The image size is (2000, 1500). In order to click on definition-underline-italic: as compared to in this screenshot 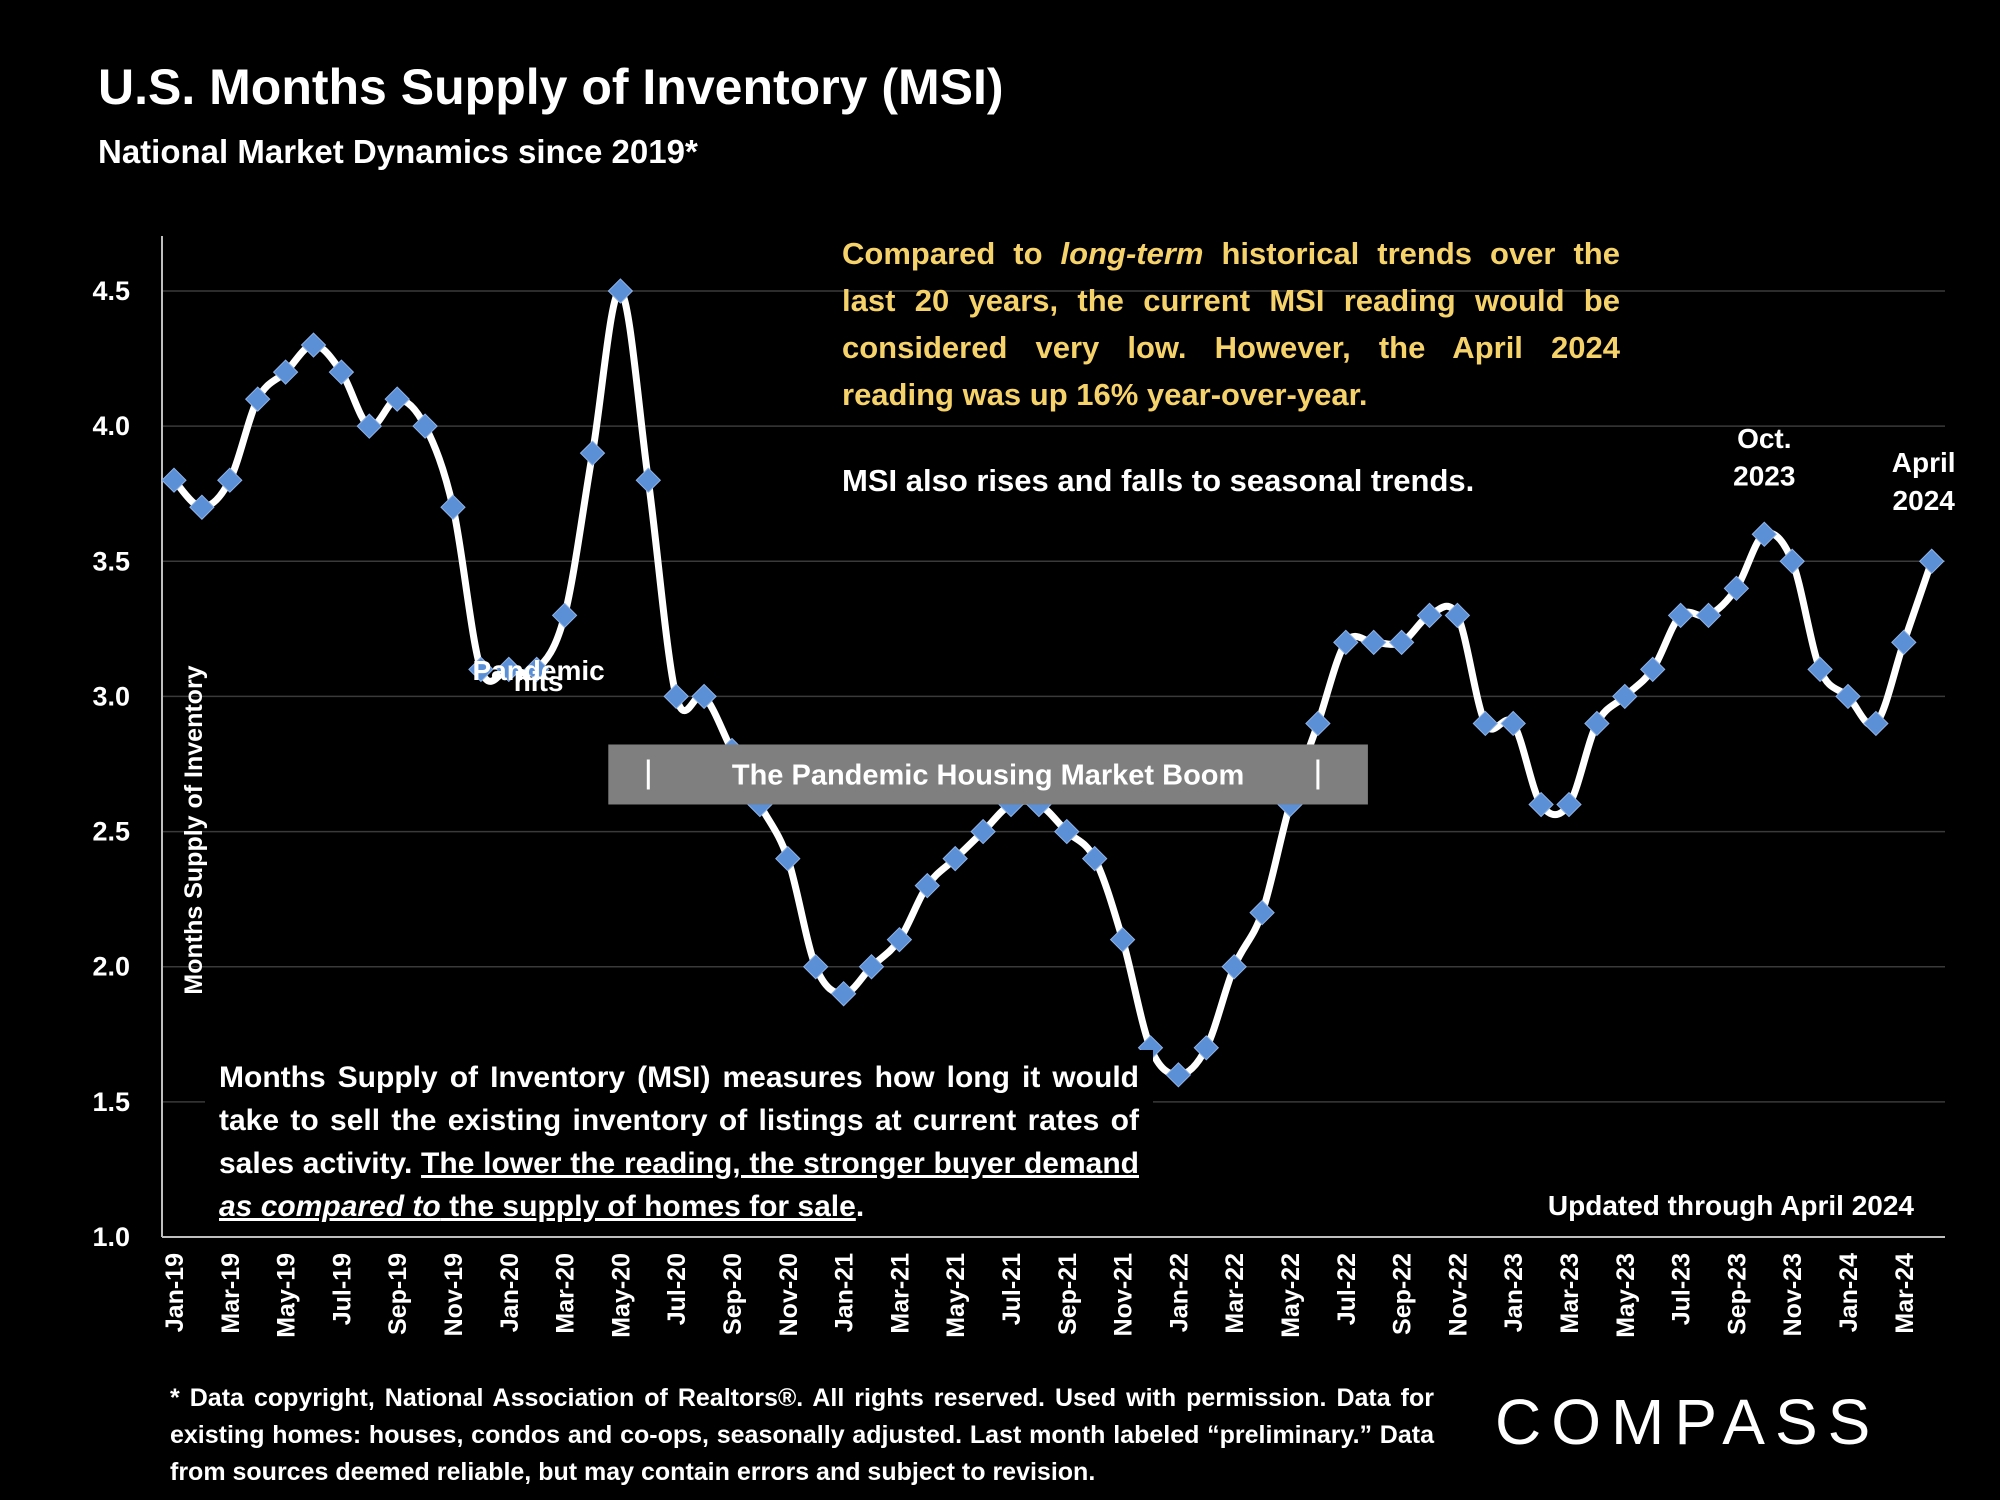, I will do `click(330, 1206)`.